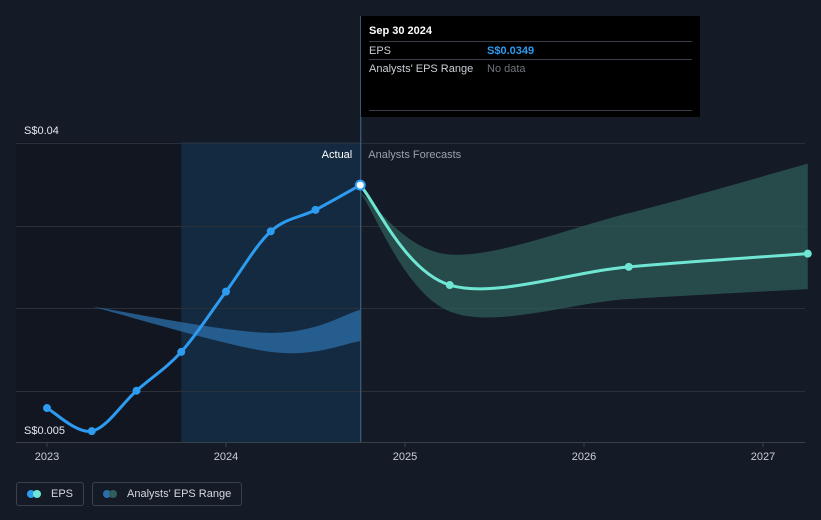  What do you see at coordinates (47, 457) in the screenshot?
I see `x-tick-label-0: 2023` at bounding box center [47, 457].